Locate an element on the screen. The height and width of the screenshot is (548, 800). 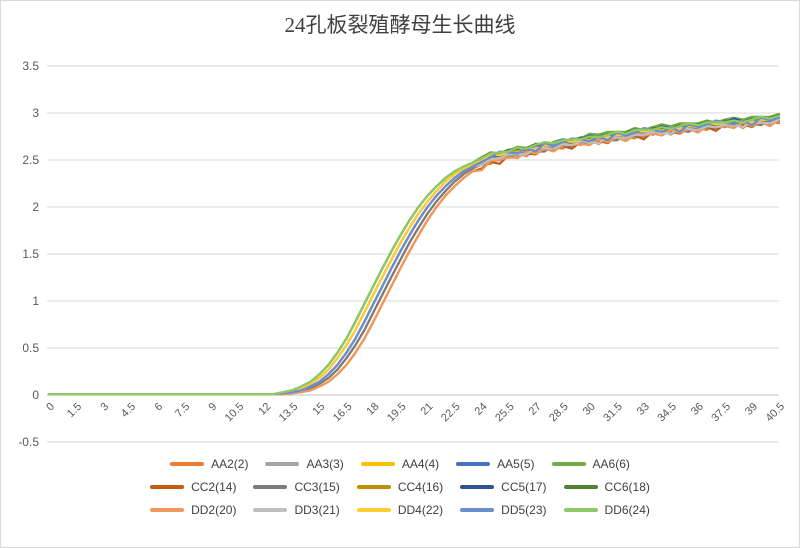
x-tick-label: 30 is located at coordinates (589, 409).